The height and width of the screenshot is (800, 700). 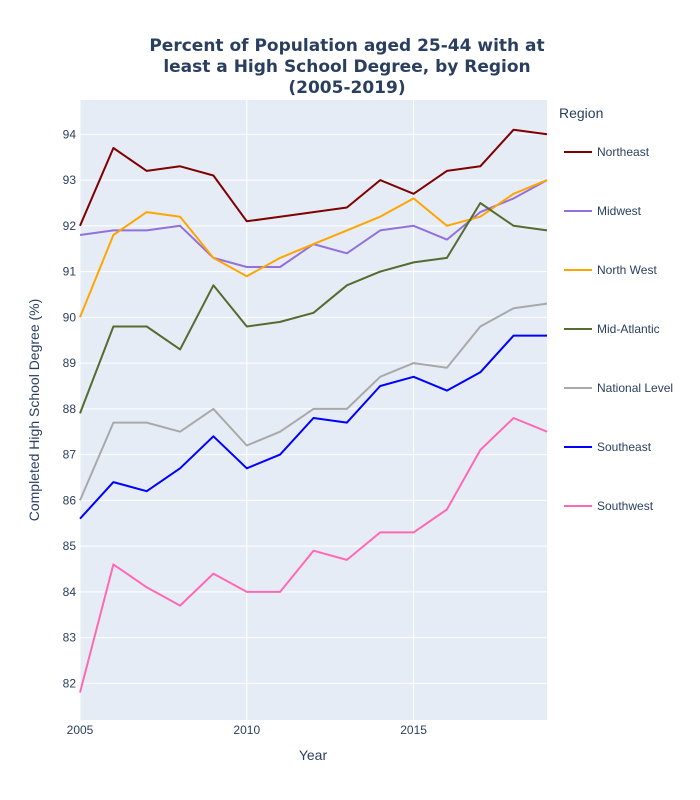 What do you see at coordinates (70, 272) in the screenshot?
I see `y-tick-label: 91` at bounding box center [70, 272].